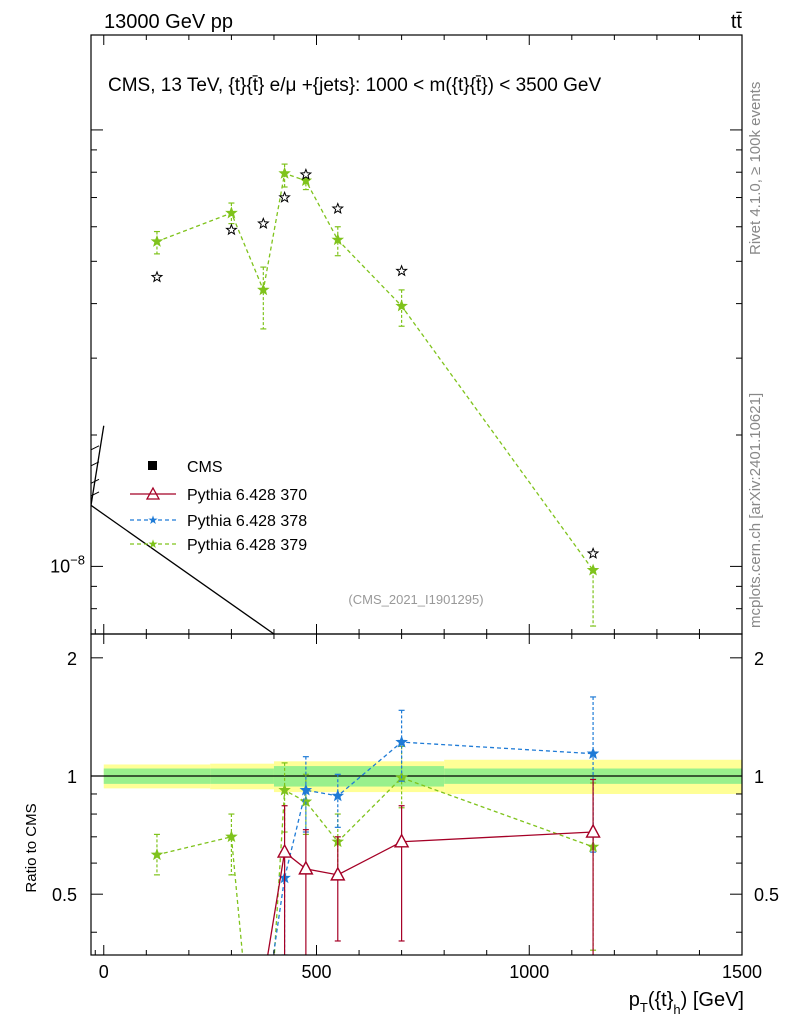 Image resolution: width=786 pixels, height=1024 pixels. Describe the element at coordinates (72, 659) in the screenshot. I see `ratio-y-tick-label: 2` at that location.